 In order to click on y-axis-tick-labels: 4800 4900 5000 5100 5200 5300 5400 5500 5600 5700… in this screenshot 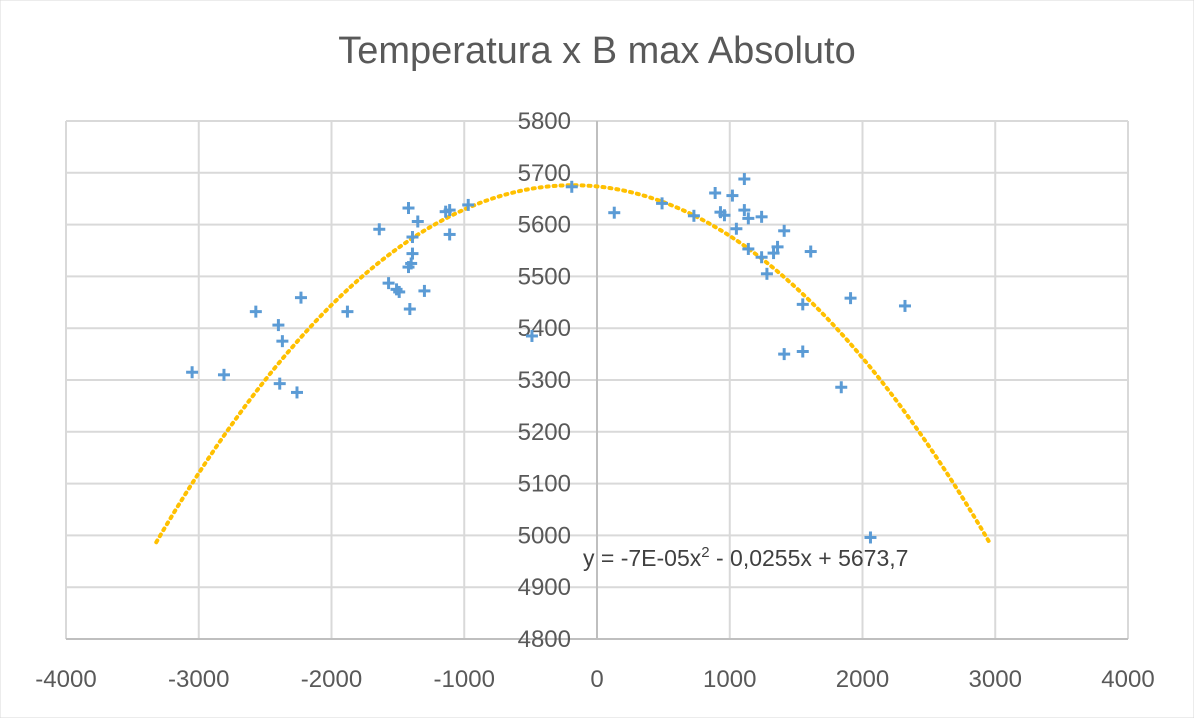, I will do `click(544, 380)`.